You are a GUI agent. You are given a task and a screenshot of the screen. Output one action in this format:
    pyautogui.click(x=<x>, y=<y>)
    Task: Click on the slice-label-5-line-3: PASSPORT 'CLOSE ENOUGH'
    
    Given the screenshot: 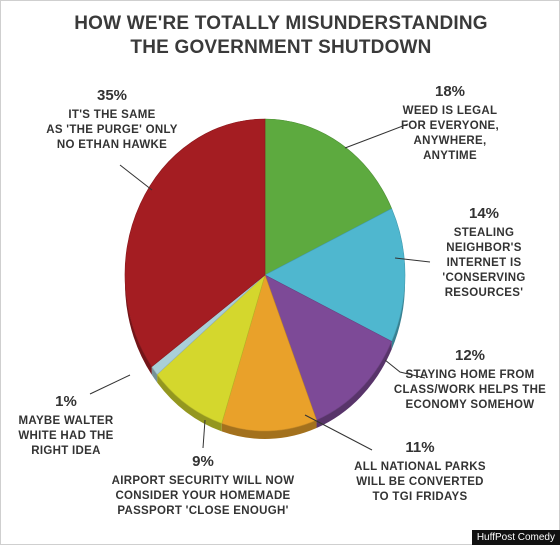 What is the action you would take?
    pyautogui.click(x=202, y=511)
    